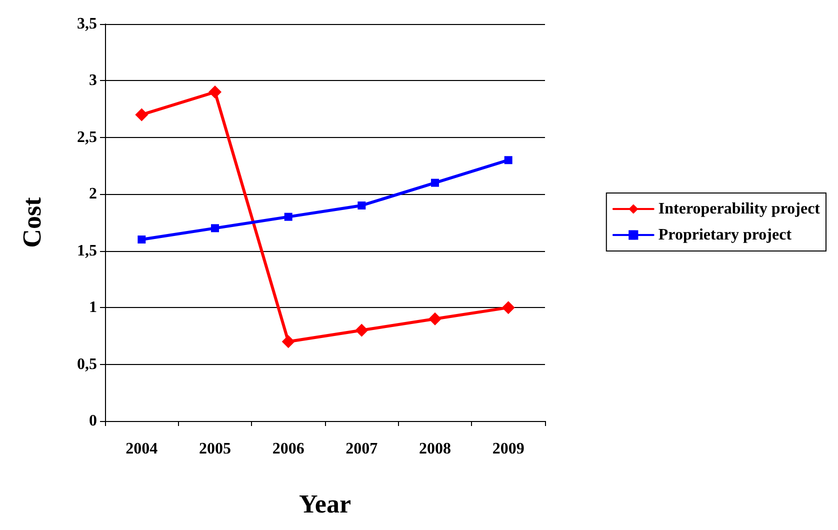  Describe the element at coordinates (508, 449) in the screenshot. I see `x-tick-label: 2009` at that location.